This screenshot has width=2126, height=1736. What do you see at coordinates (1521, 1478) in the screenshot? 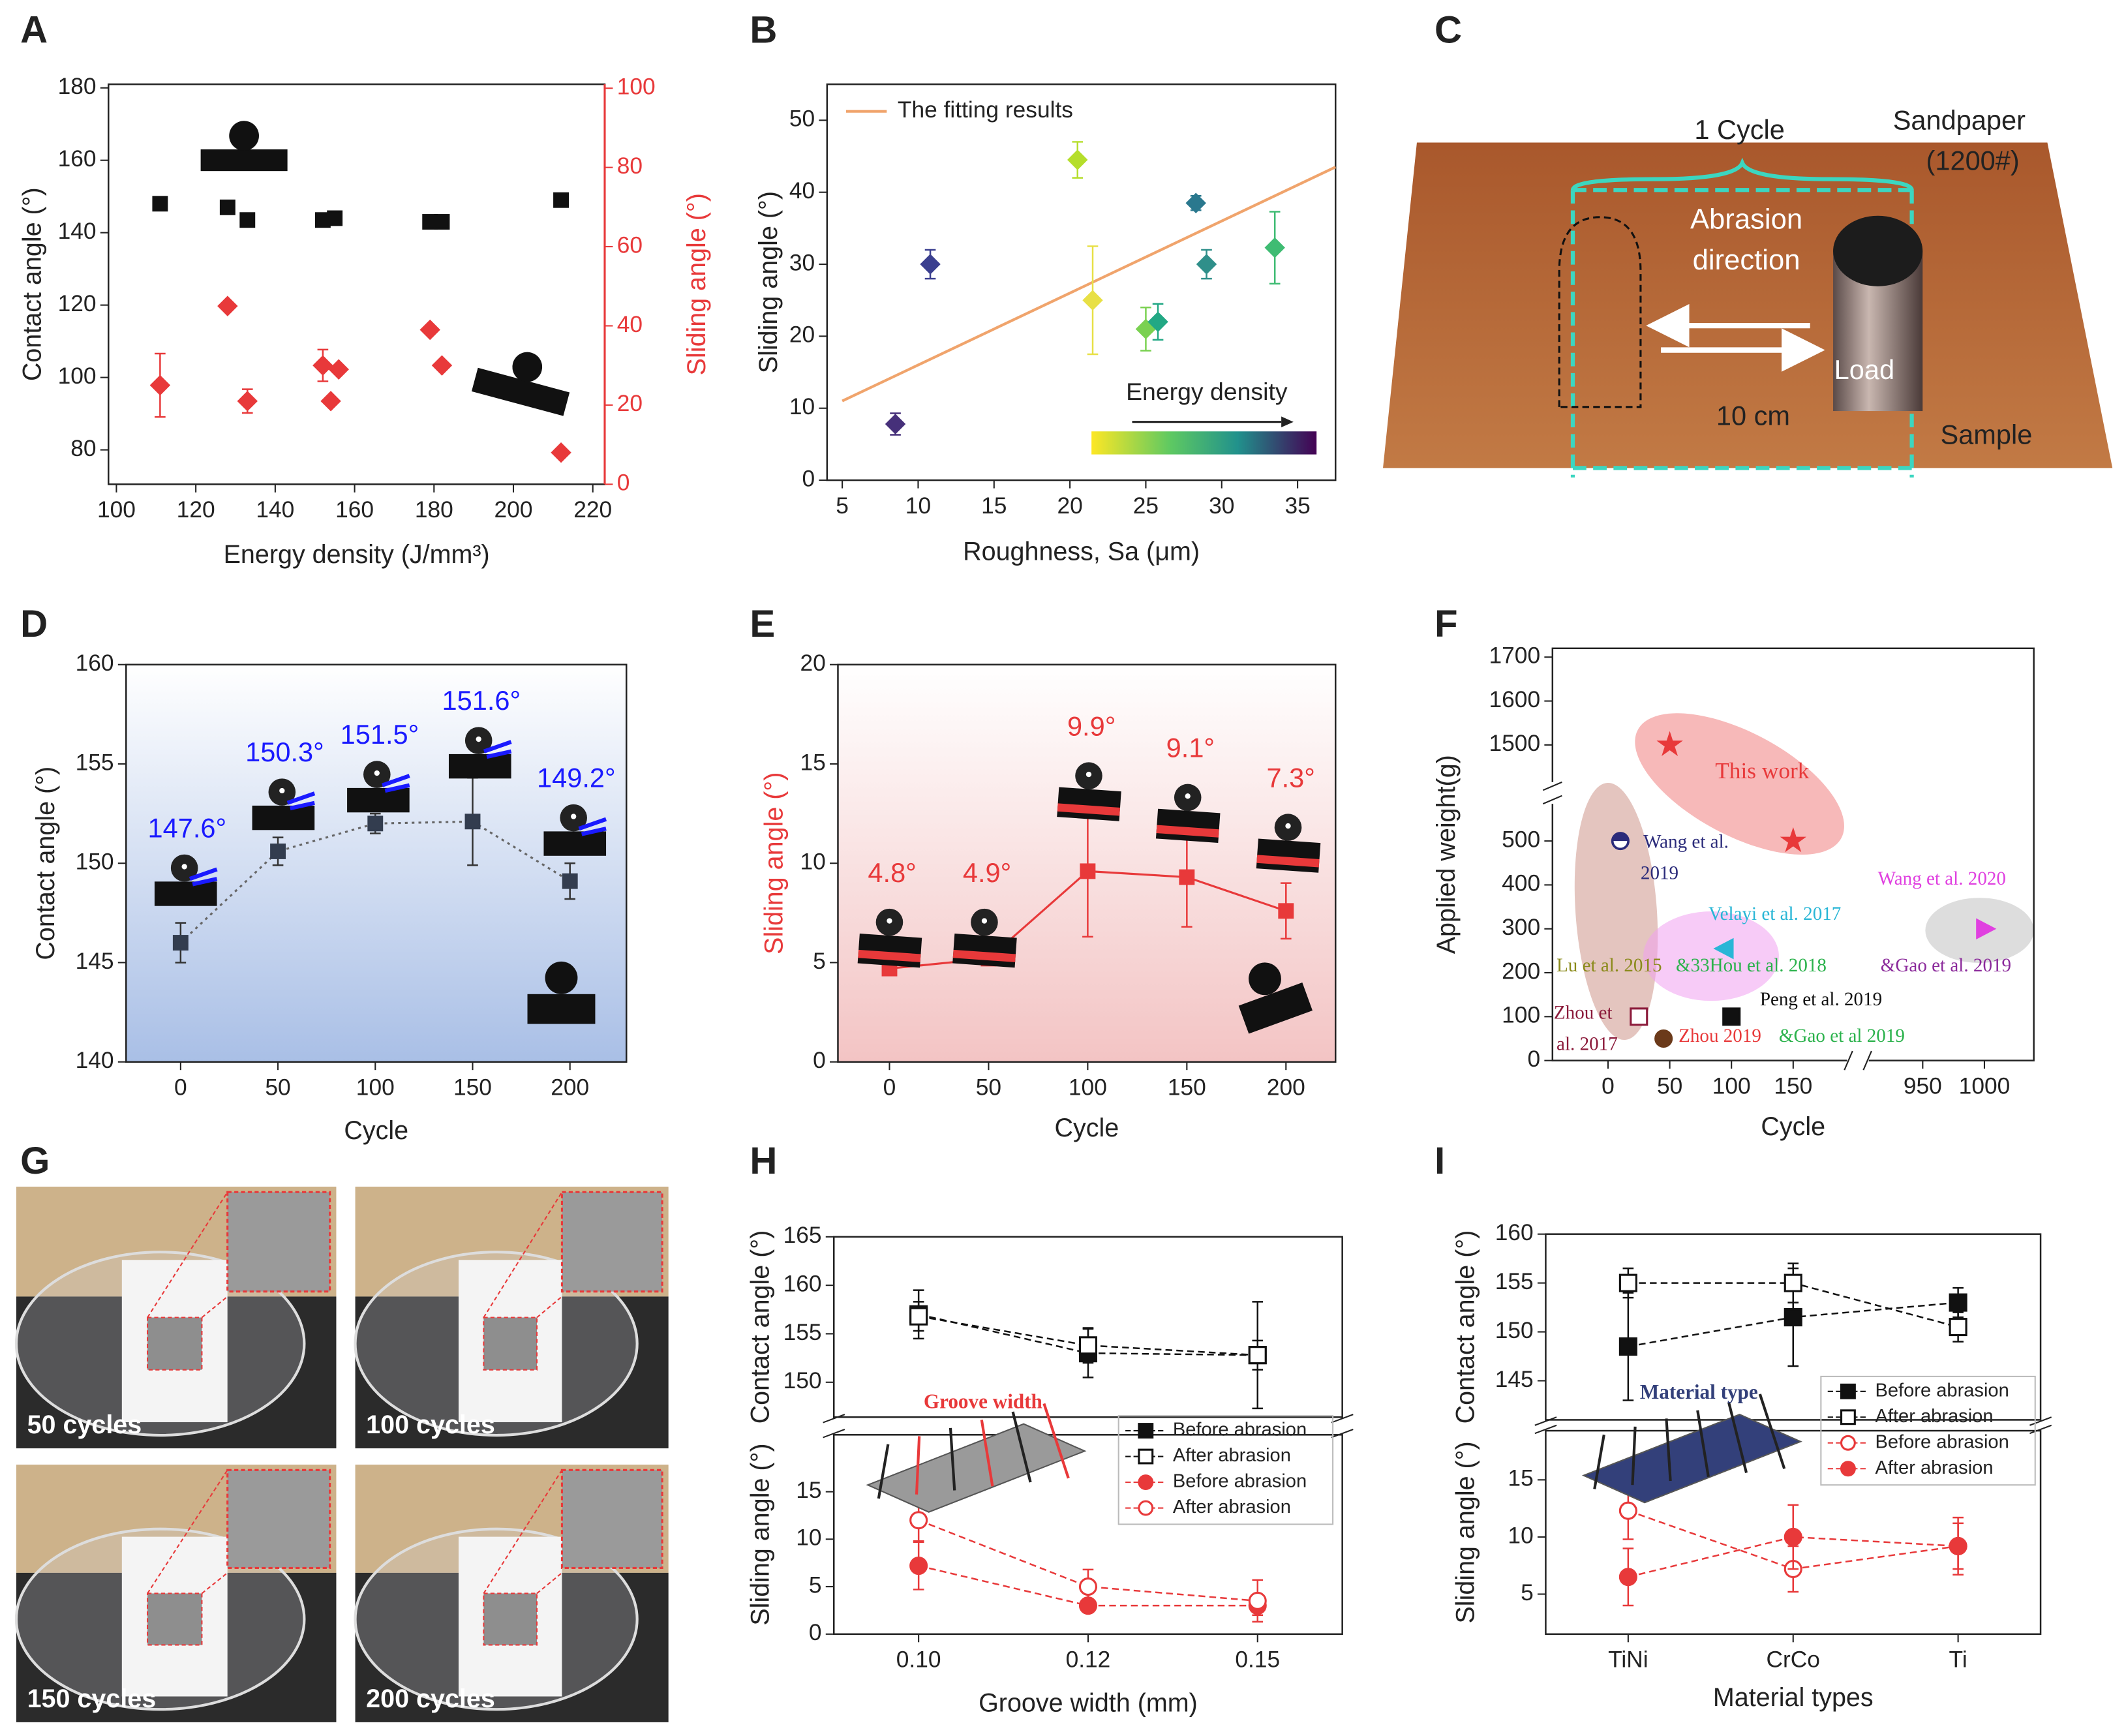
I see `y-tick-label: 15` at bounding box center [1521, 1478].